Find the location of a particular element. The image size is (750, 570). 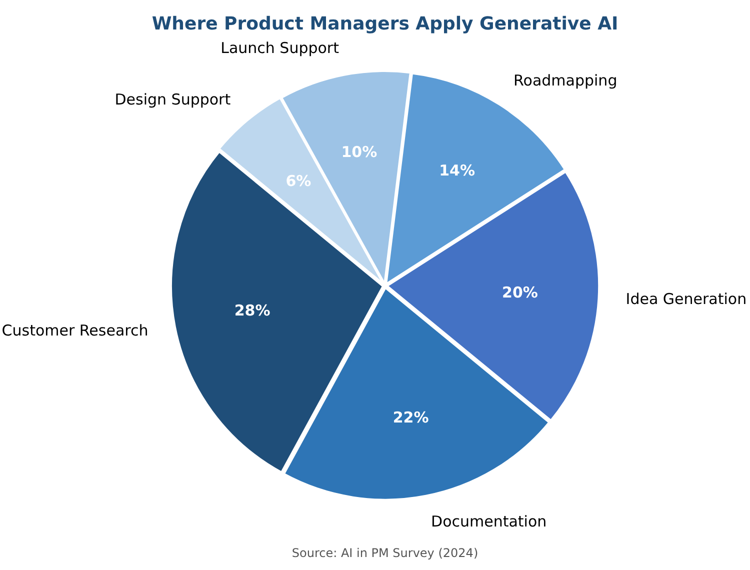

chart-title: Where Product Managers Apply Generative AI is located at coordinates (385, 23).